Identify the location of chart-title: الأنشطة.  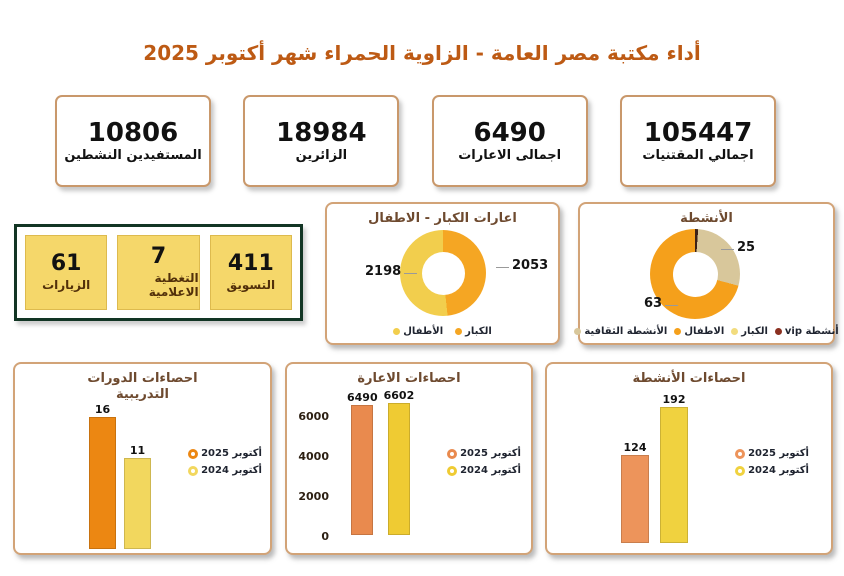
(706, 218).